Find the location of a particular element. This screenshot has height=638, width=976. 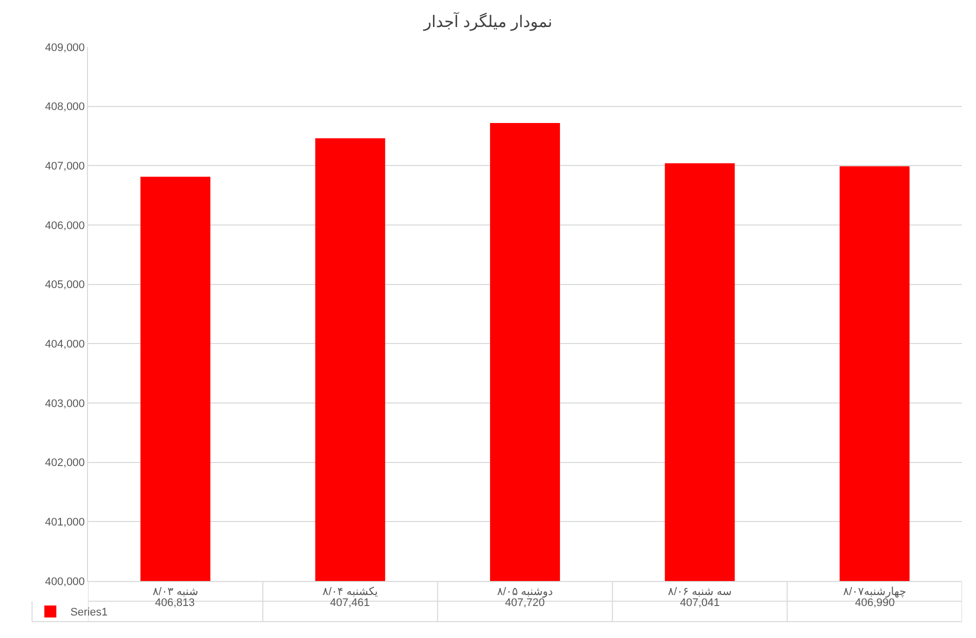

x-tick-label: دوشنبه ۸/۰۵ is located at coordinates (525, 592).